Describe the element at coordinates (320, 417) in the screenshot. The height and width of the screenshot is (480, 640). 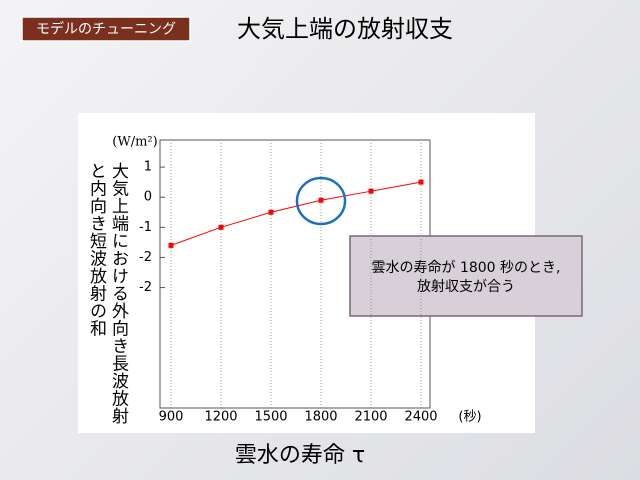
I see `x-tick-label: 1800` at that location.